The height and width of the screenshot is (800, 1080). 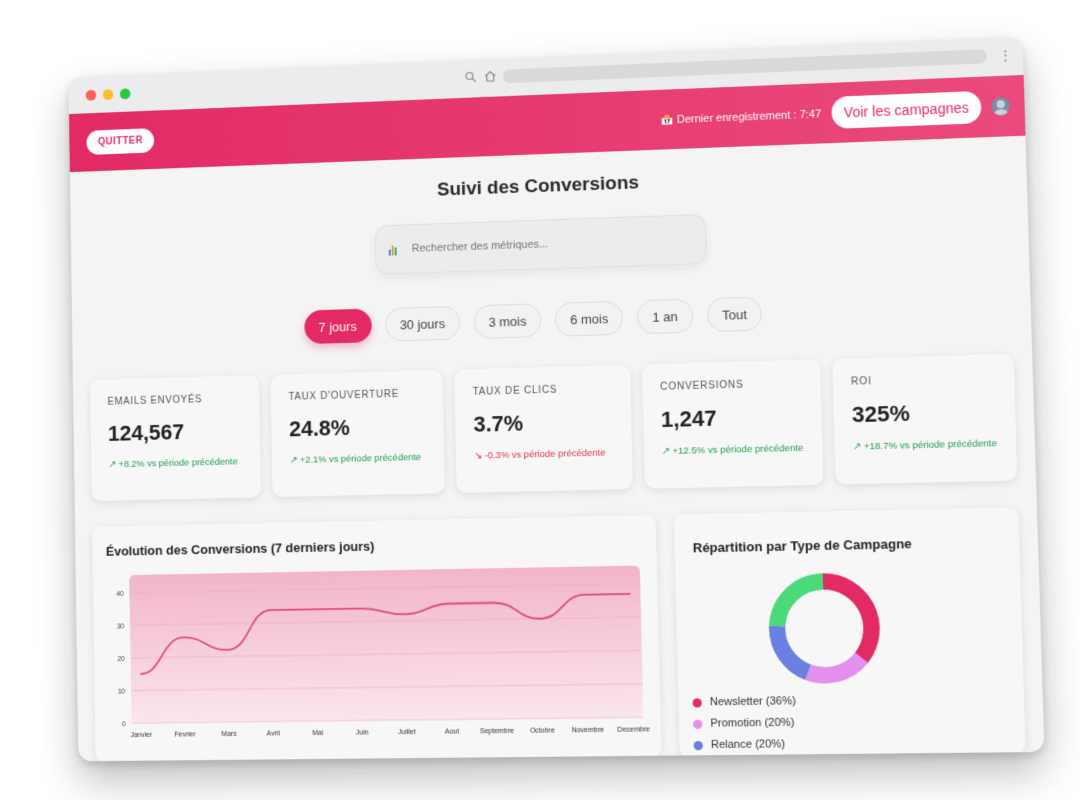 I want to click on x-tick-label: Octobre, so click(x=542, y=730).